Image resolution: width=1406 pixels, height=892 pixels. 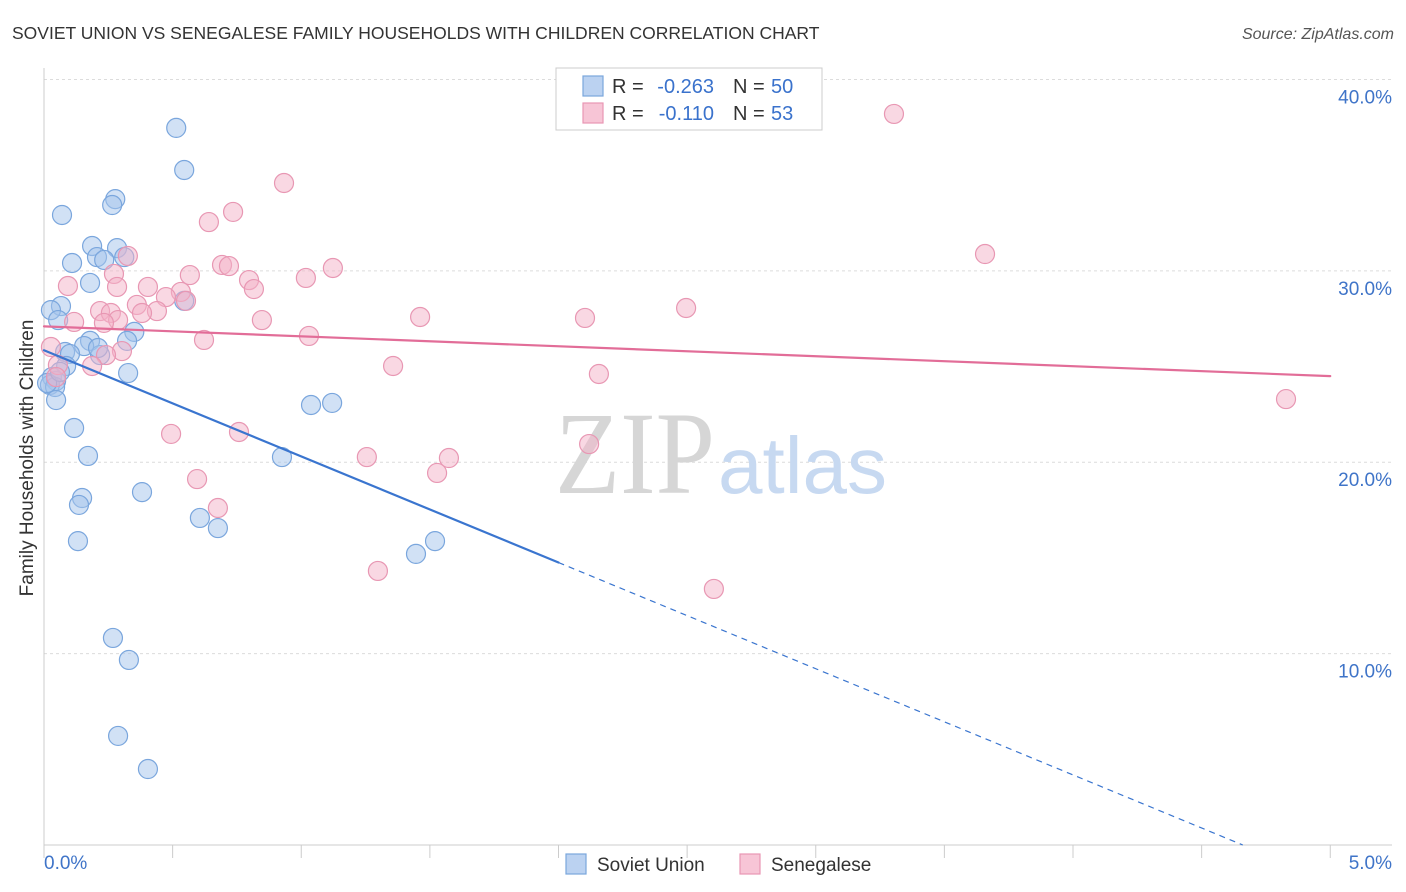 I want to click on senegalese-trend-line, so click(x=687, y=351).